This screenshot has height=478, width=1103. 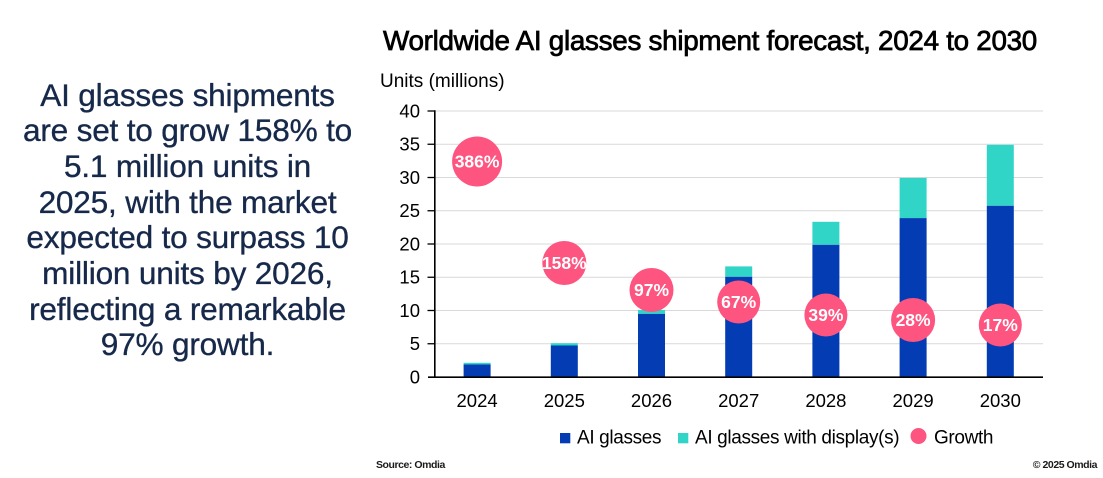 What do you see at coordinates (409, 210) in the screenshot?
I see `svg-text: 25` at bounding box center [409, 210].